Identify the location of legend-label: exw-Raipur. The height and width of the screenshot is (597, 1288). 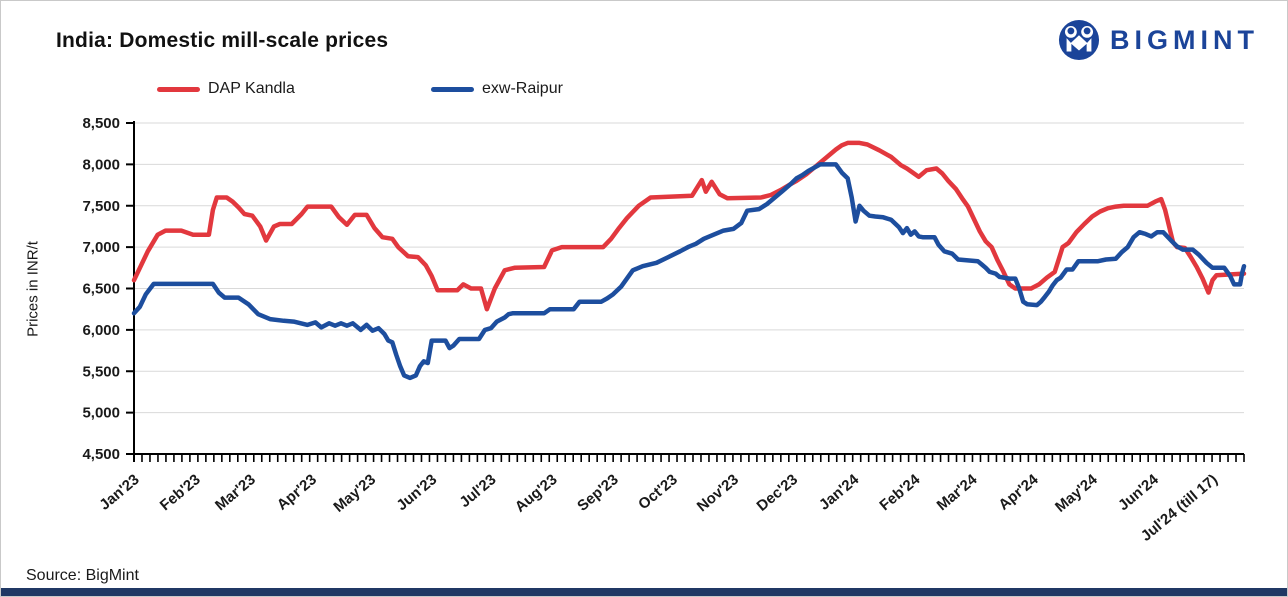
(522, 88).